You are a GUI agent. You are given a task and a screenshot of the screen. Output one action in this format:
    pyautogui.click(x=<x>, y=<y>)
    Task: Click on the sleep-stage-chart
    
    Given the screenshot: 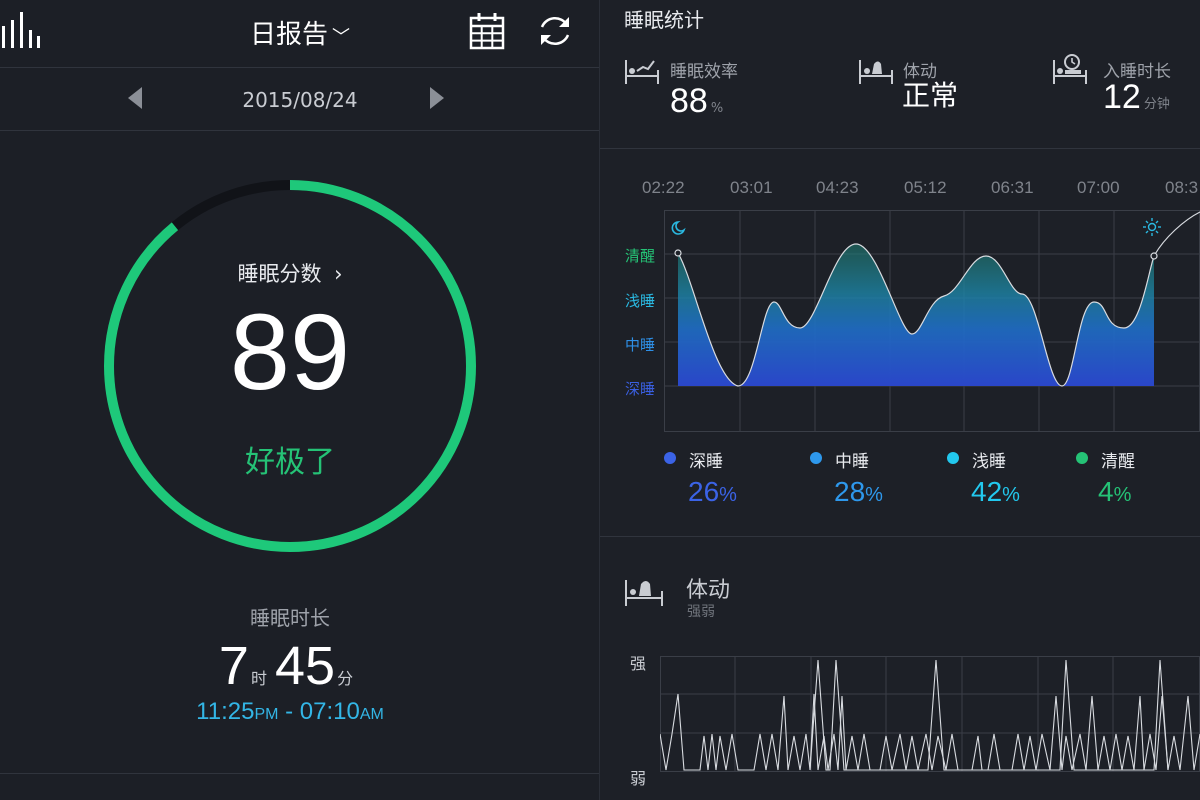 What is the action you would take?
    pyautogui.click(x=932, y=321)
    